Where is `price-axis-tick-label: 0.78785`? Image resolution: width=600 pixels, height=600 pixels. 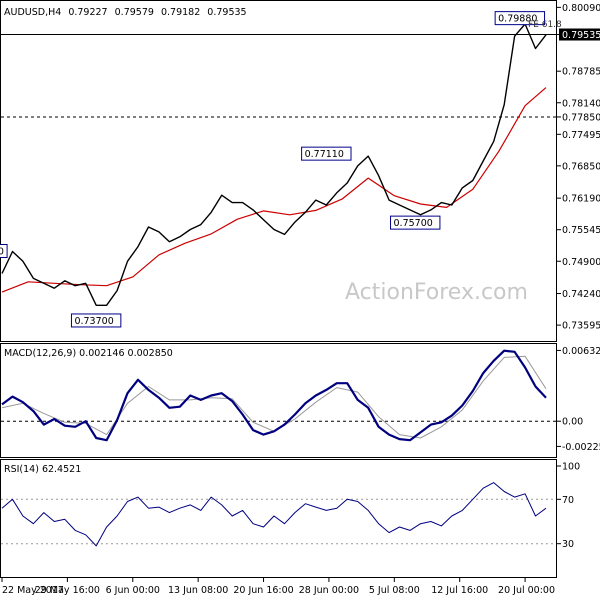
price-axis-tick-label: 0.78785 is located at coordinates (581, 72).